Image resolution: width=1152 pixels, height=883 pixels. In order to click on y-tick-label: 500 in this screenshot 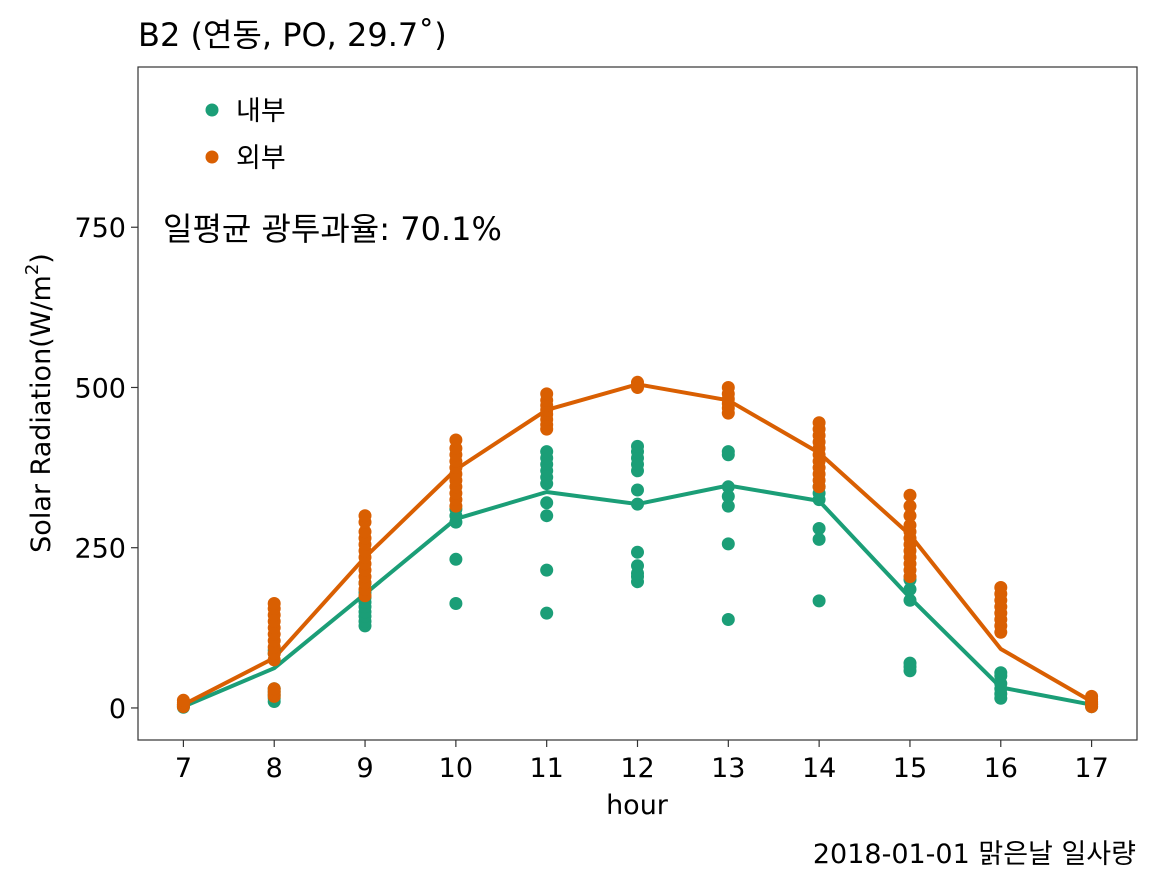, I will do `click(100, 388)`.